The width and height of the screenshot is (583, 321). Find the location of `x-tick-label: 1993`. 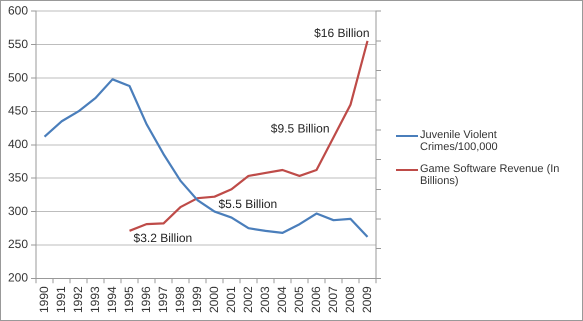

x-tick-label: 1993 is located at coordinates (95, 300).